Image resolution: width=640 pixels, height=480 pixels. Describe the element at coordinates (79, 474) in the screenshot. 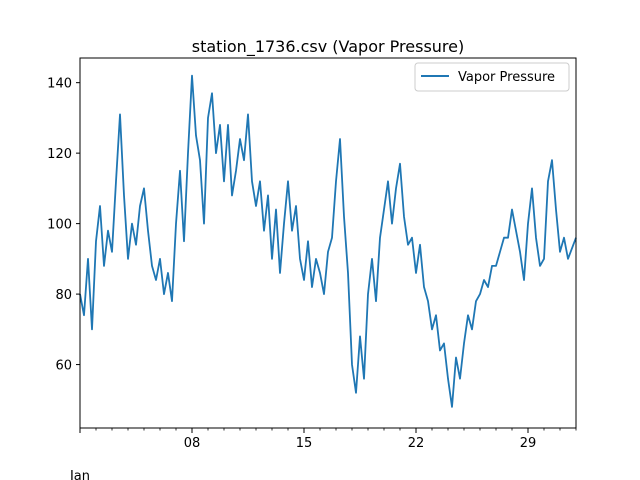

I see `x-month-label: Jan` at that location.